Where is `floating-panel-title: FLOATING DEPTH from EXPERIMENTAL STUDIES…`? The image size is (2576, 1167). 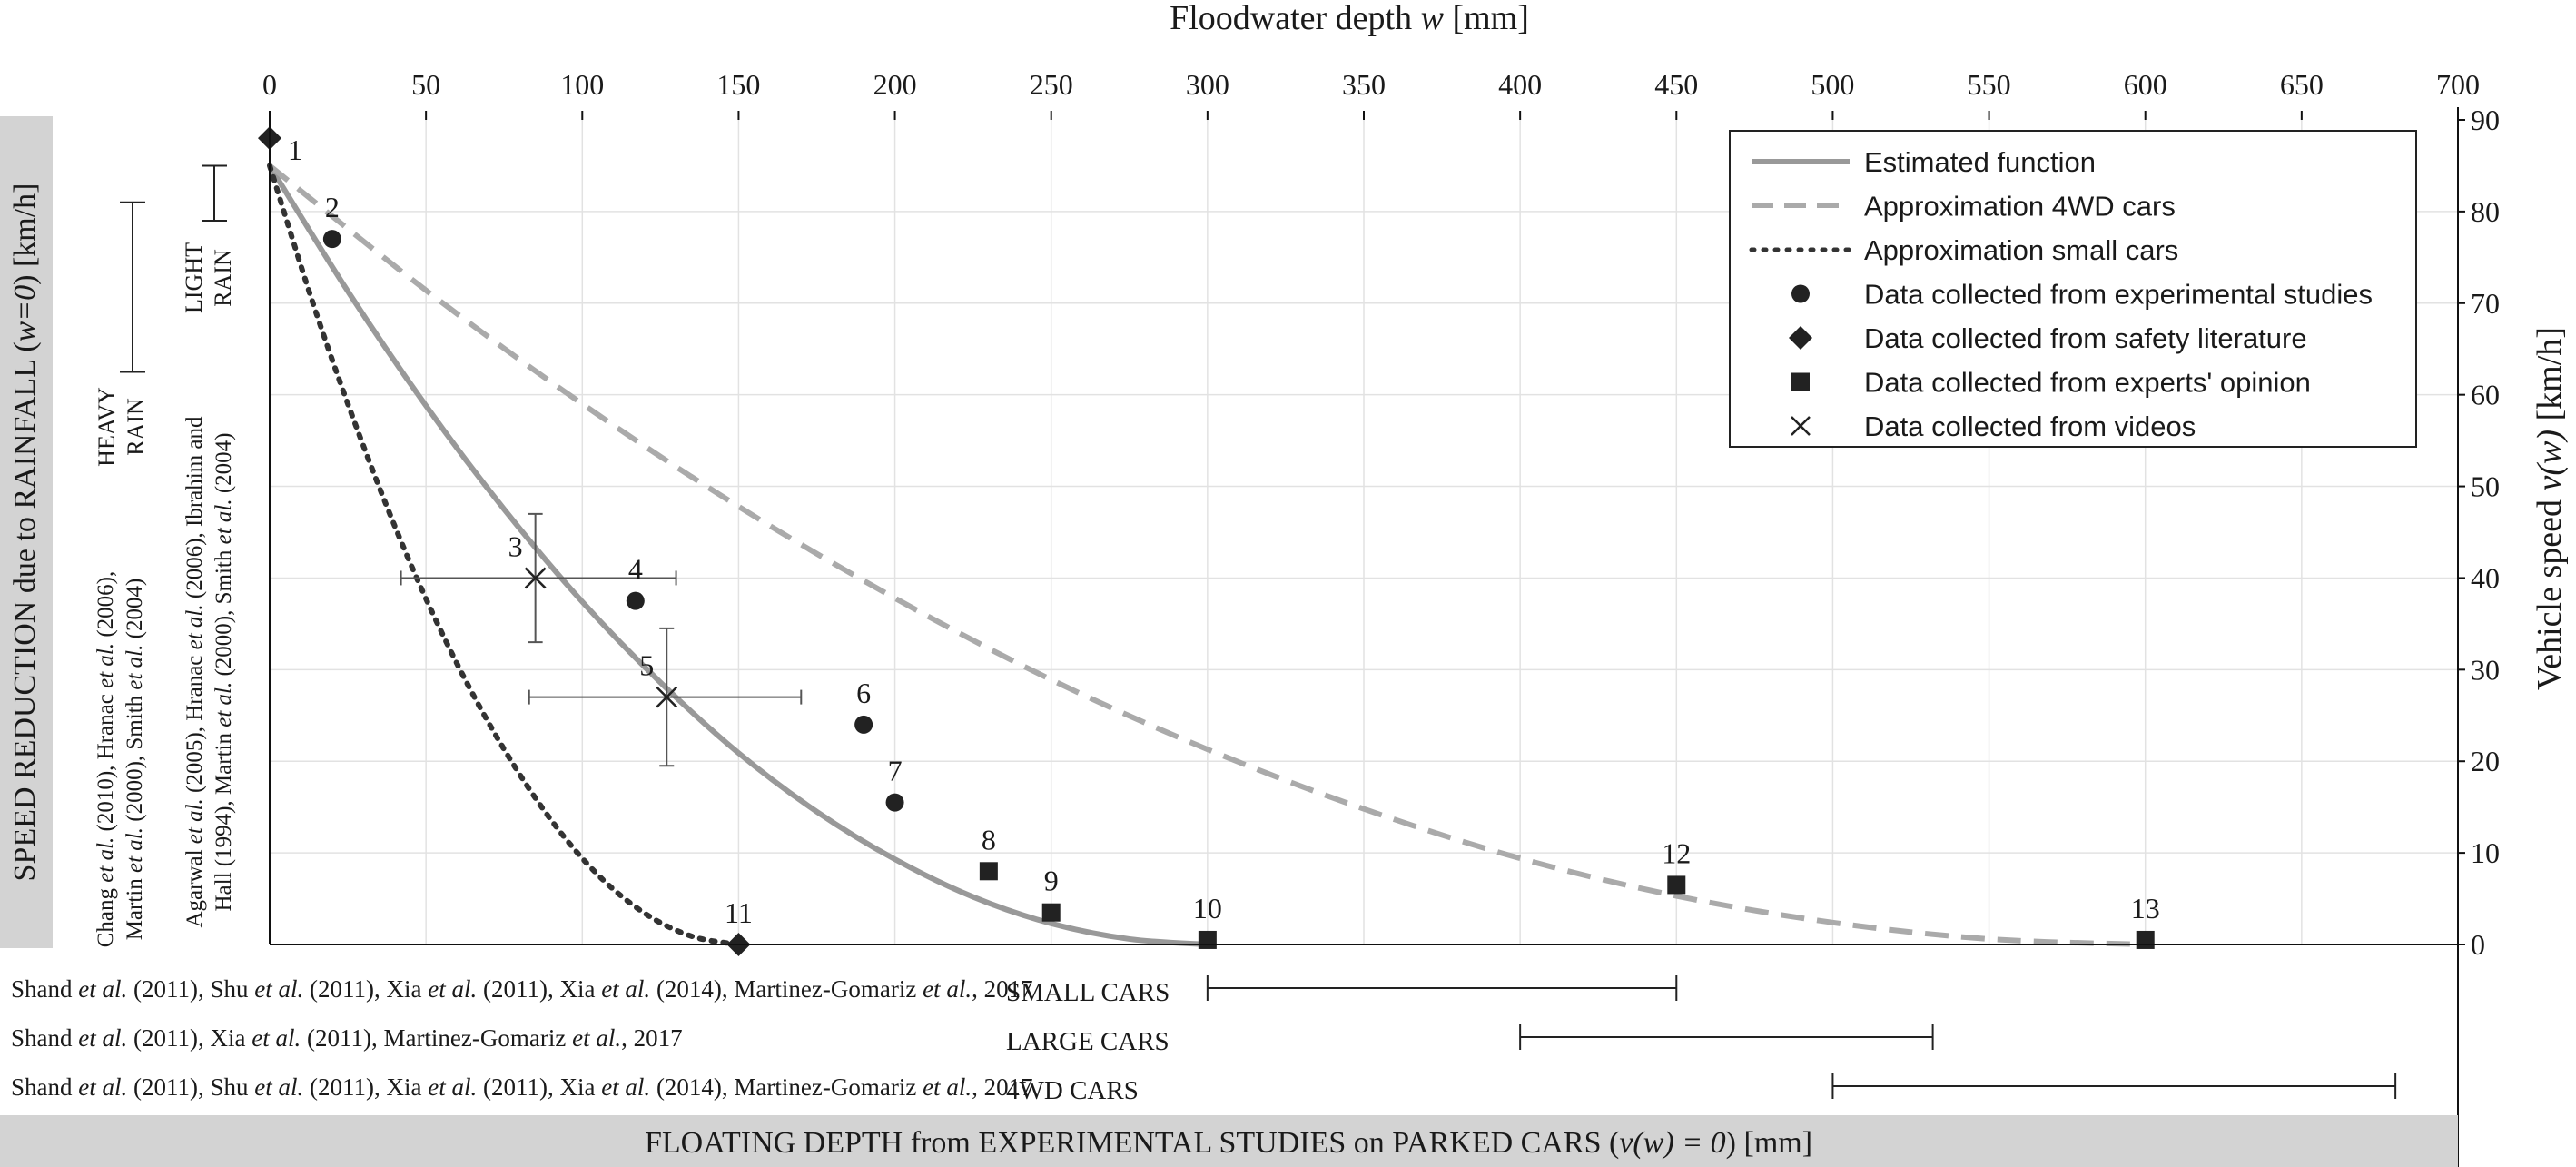
floating-panel-title: FLOATING DEPTH from EXPERIMENTAL STUDIES… is located at coordinates (1228, 1143).